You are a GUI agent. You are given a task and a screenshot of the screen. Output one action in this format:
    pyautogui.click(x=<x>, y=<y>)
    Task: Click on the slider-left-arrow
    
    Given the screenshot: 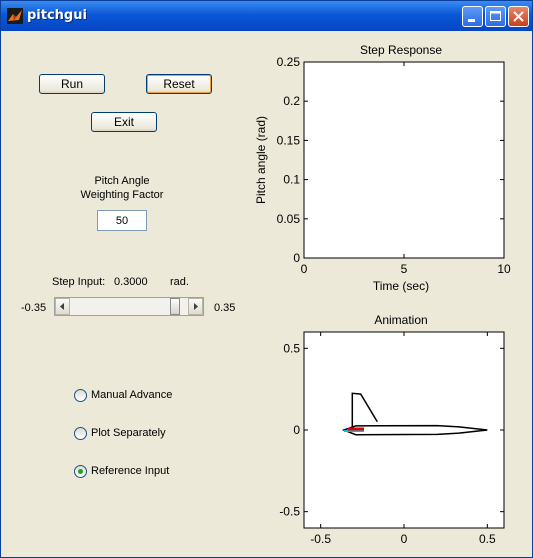 What is the action you would take?
    pyautogui.click(x=62, y=306)
    